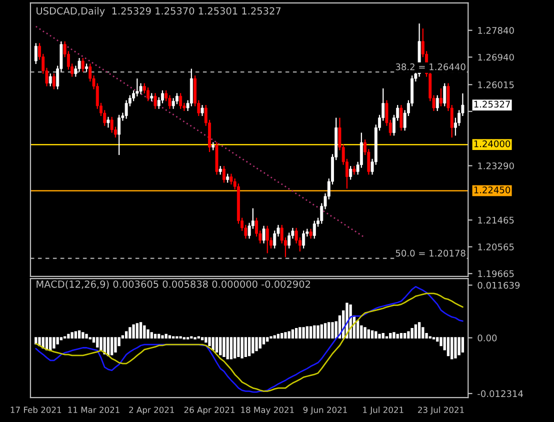 This screenshot has height=422, width=554. I want to click on ref-line-label: 1.22450, so click(492, 190).